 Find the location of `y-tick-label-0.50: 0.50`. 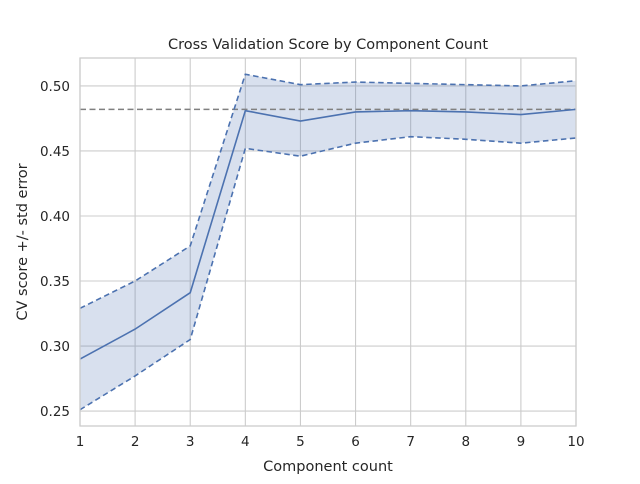

y-tick-label-0.50: 0.50 is located at coordinates (55, 87).